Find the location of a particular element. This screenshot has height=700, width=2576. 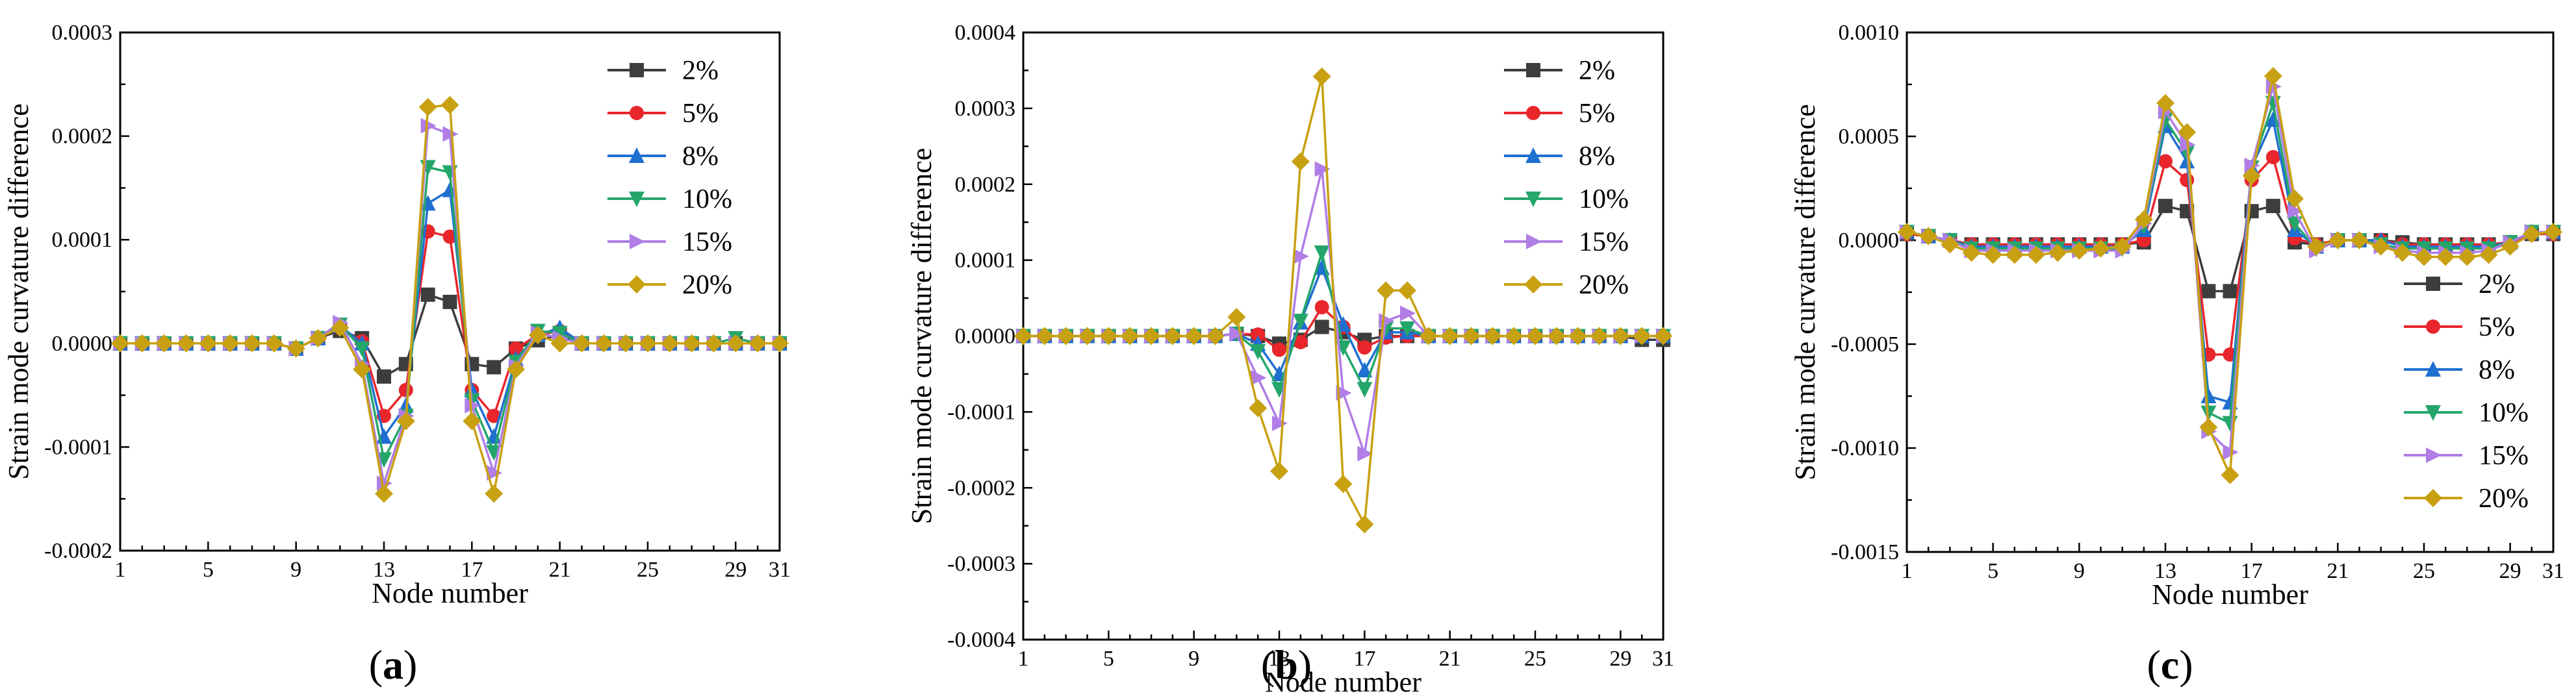

x-tick-label: 1 is located at coordinates (120, 570).